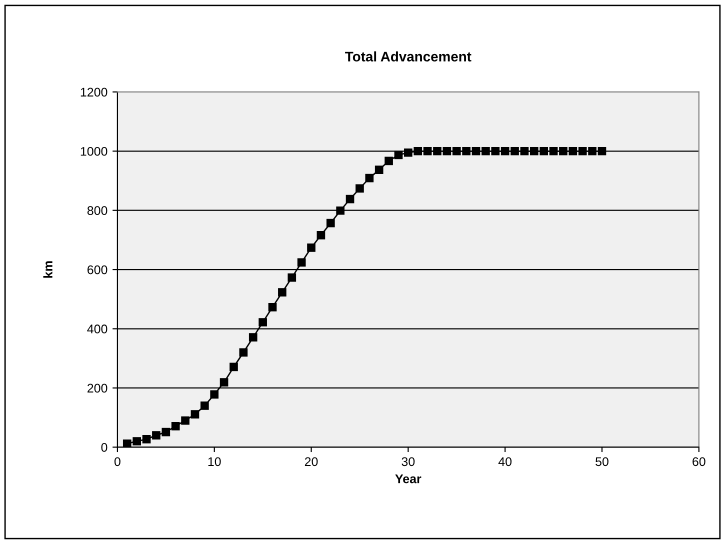 This screenshot has height=544, width=725. What do you see at coordinates (117, 461) in the screenshot?
I see `x-tick-label: 0` at bounding box center [117, 461].